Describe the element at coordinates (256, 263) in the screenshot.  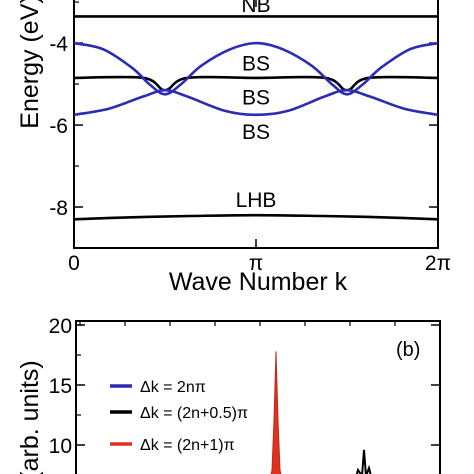
I see `x-tick-label-1: π` at that location.